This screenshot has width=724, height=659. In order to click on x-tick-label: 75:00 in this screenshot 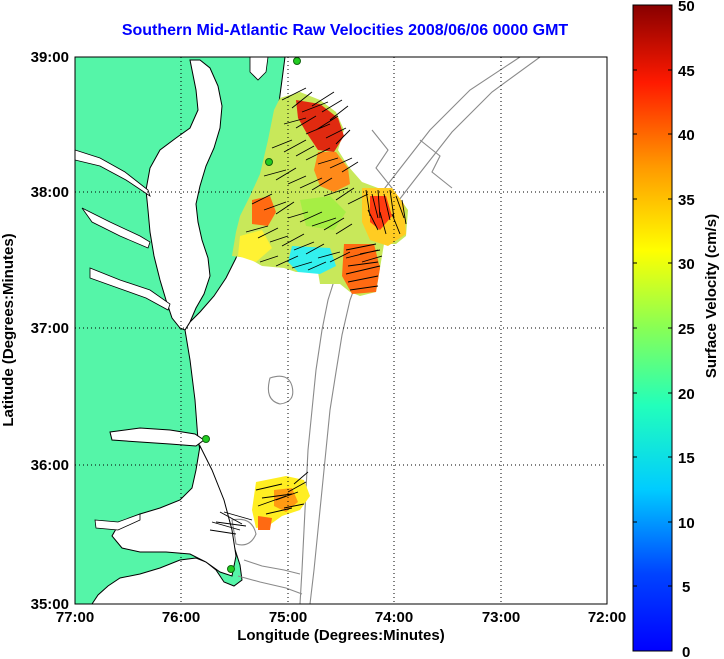, I will do `click(288, 617)`.